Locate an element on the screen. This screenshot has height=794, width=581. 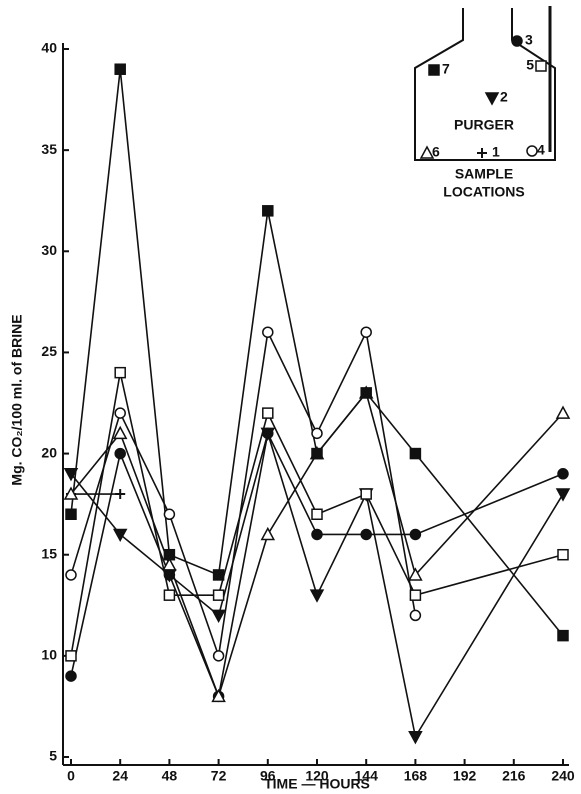
y-tick-label: 30 is located at coordinates (49, 250).